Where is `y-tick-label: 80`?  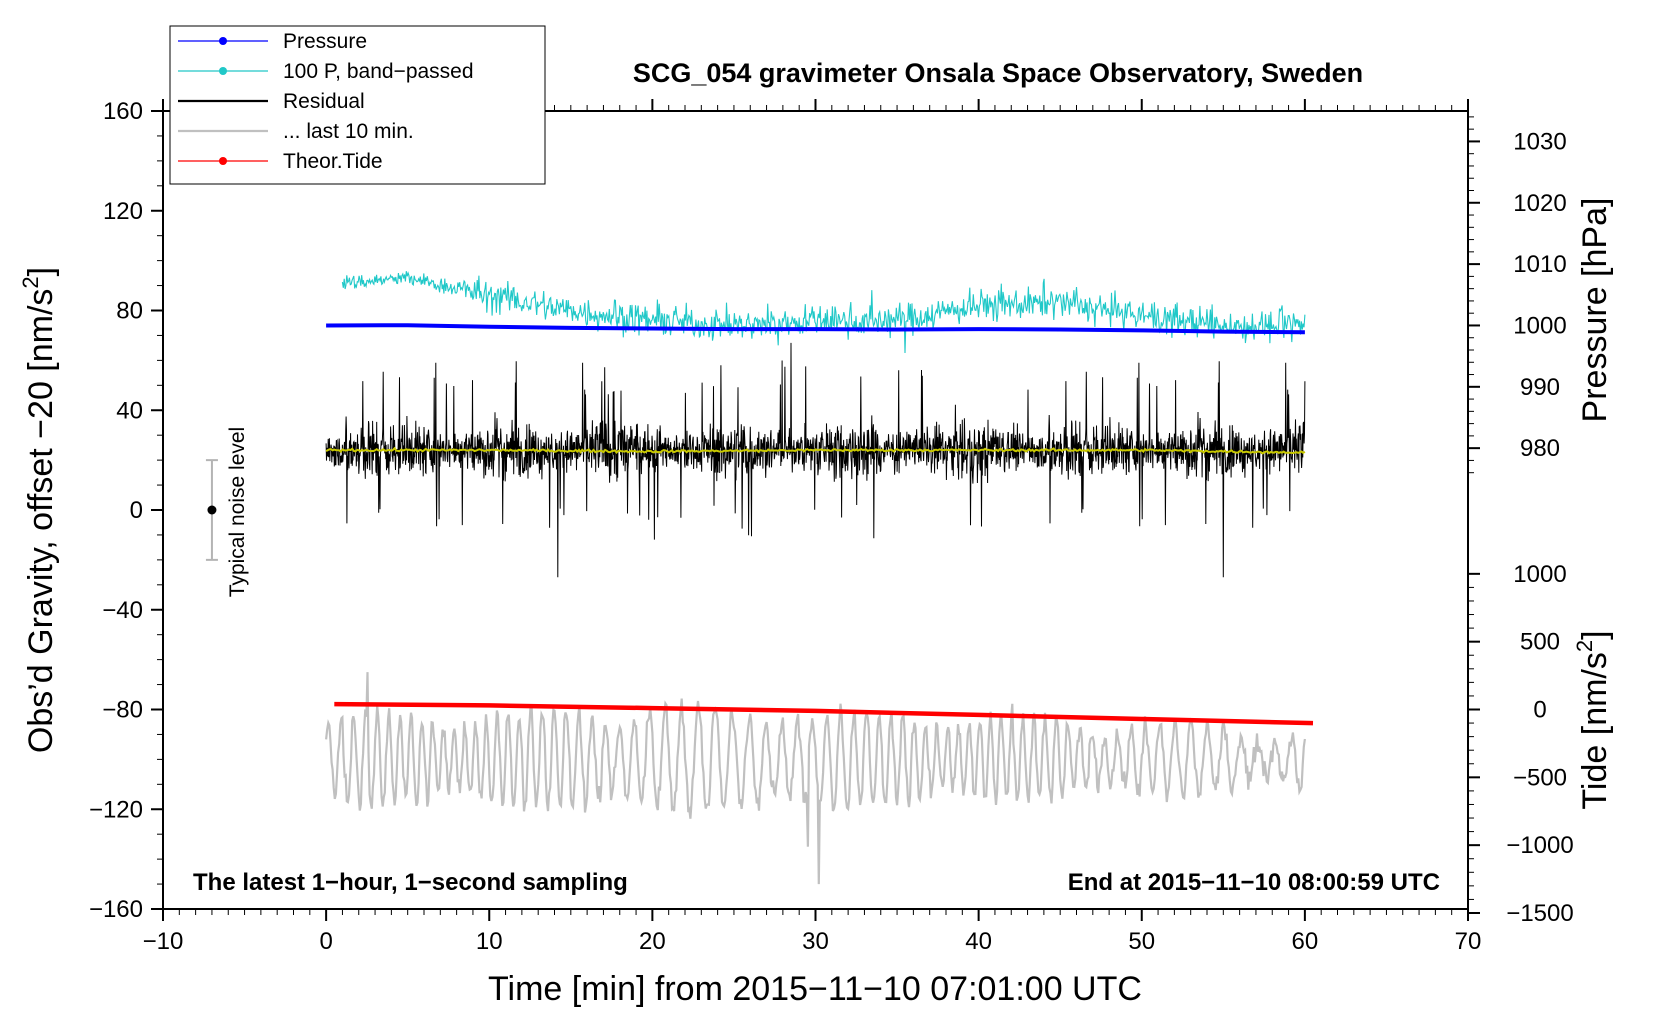 y-tick-label: 80 is located at coordinates (129, 311).